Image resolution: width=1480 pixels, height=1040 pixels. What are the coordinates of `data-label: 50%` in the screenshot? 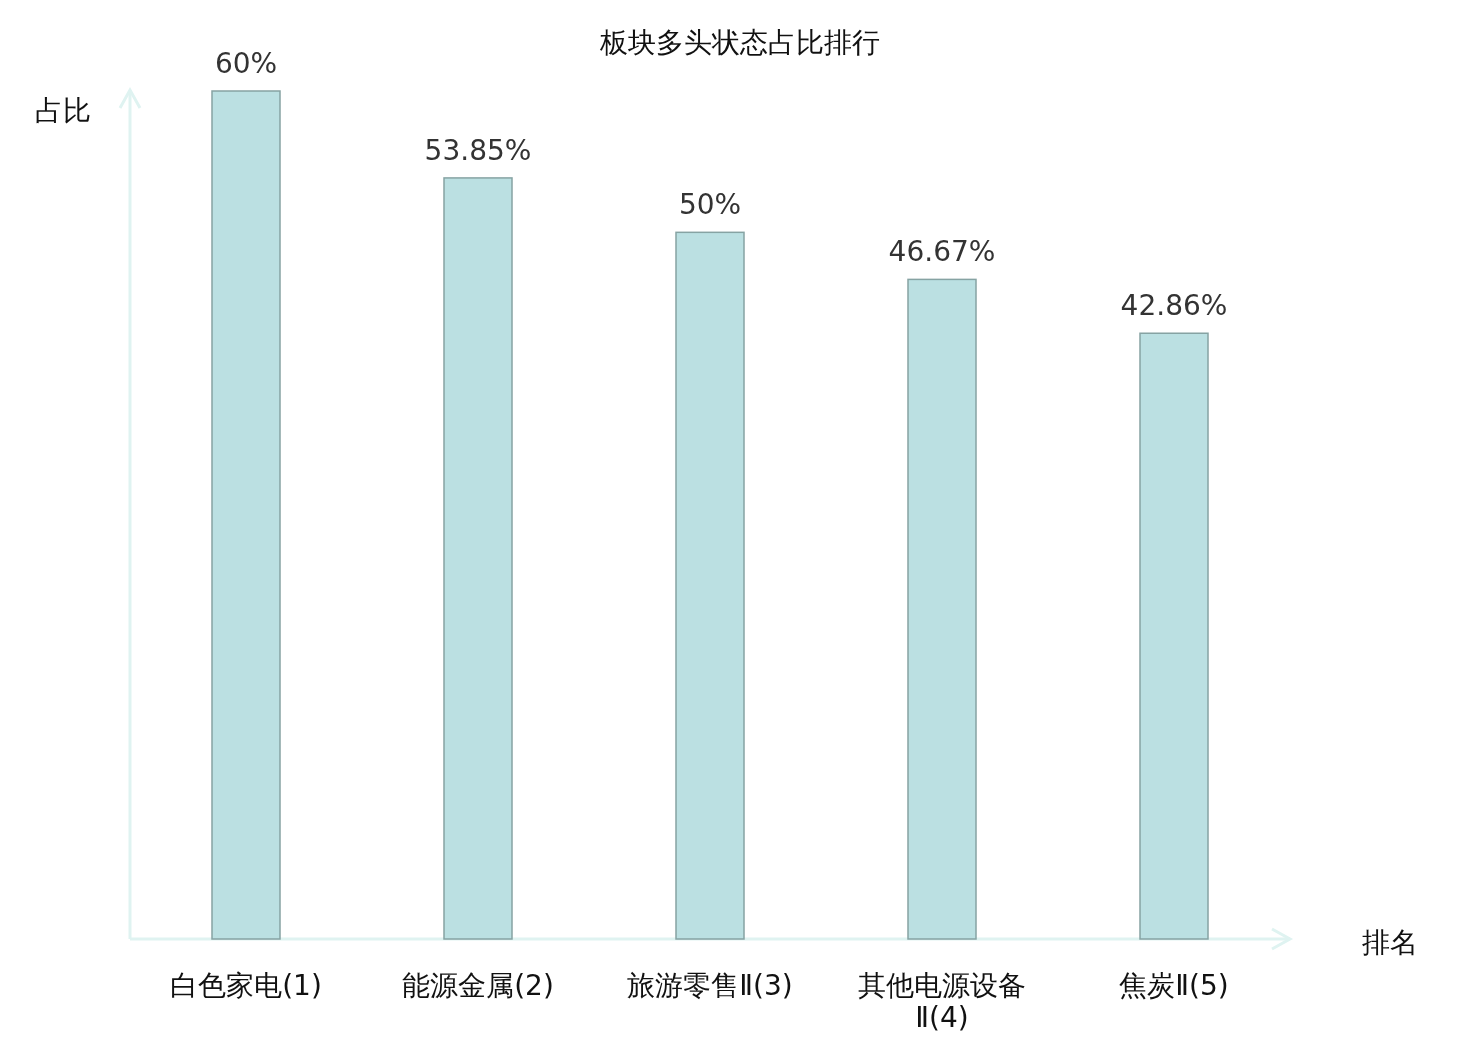 It's located at (710, 205).